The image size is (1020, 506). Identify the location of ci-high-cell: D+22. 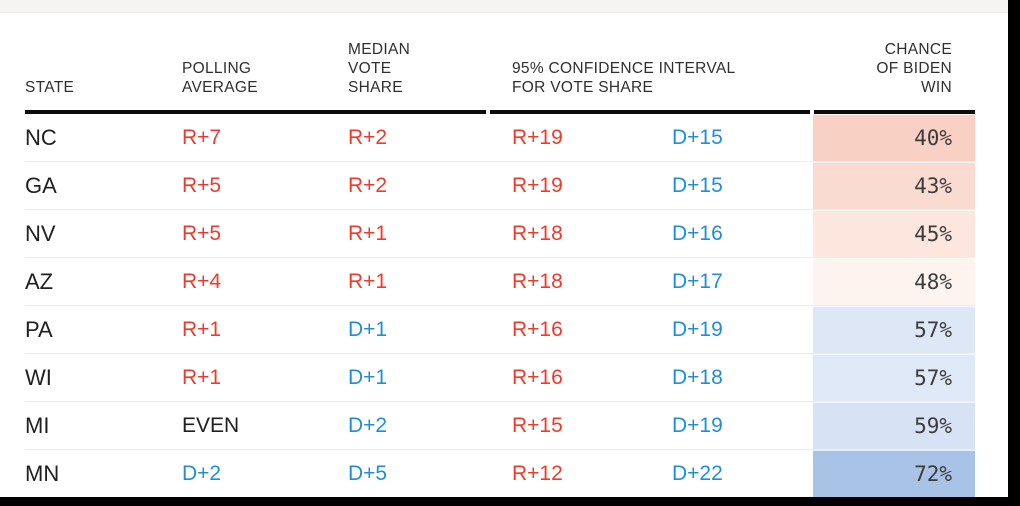
(697, 473).